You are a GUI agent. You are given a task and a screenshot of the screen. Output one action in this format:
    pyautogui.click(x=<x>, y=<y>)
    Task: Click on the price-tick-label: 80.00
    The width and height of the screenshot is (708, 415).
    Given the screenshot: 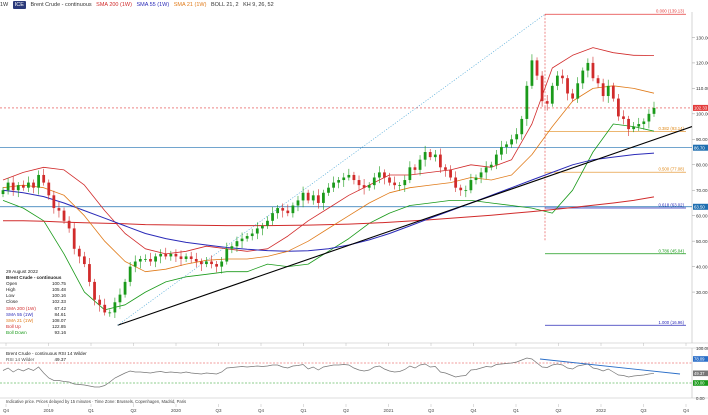 What is the action you would take?
    pyautogui.click(x=702, y=165)
    